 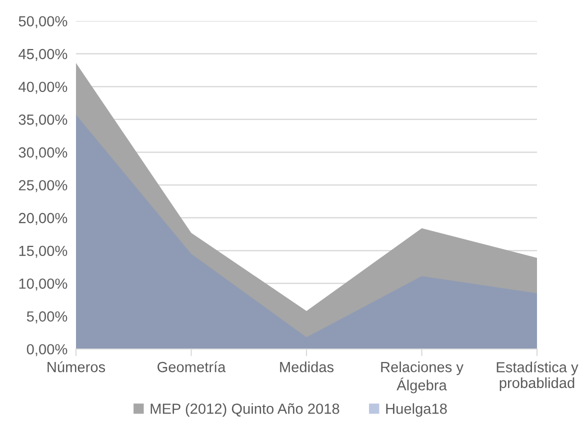 What do you see at coordinates (307, 367) in the screenshot?
I see `x-tick-label: Medidas` at bounding box center [307, 367].